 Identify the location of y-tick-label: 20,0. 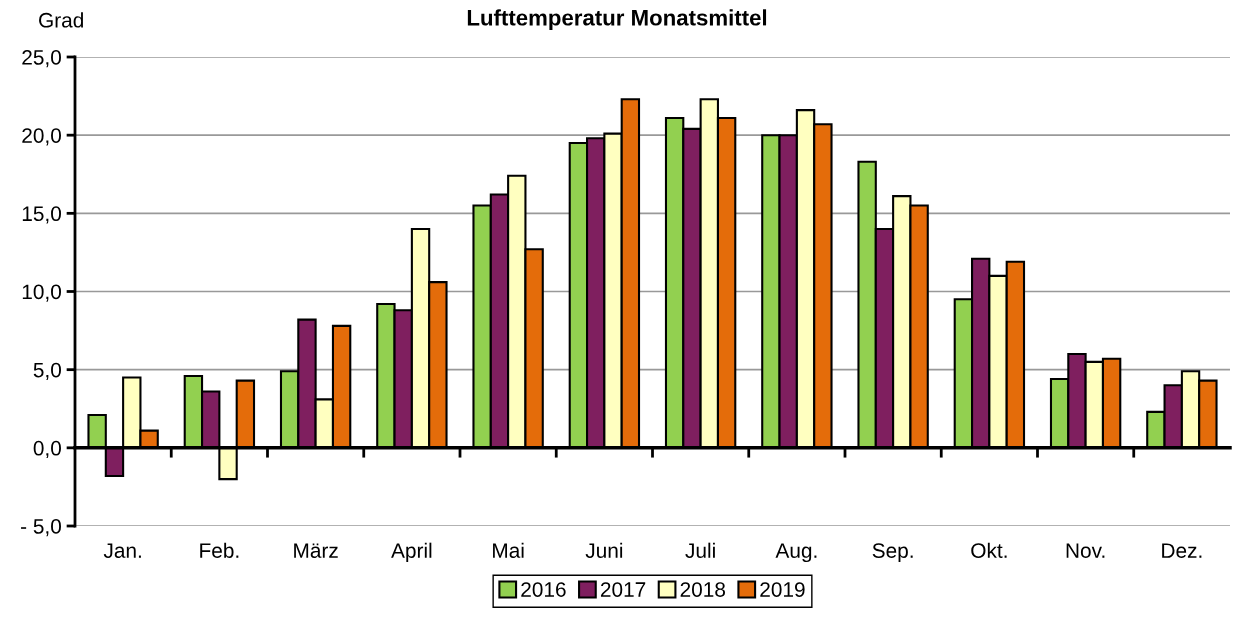
(41, 137).